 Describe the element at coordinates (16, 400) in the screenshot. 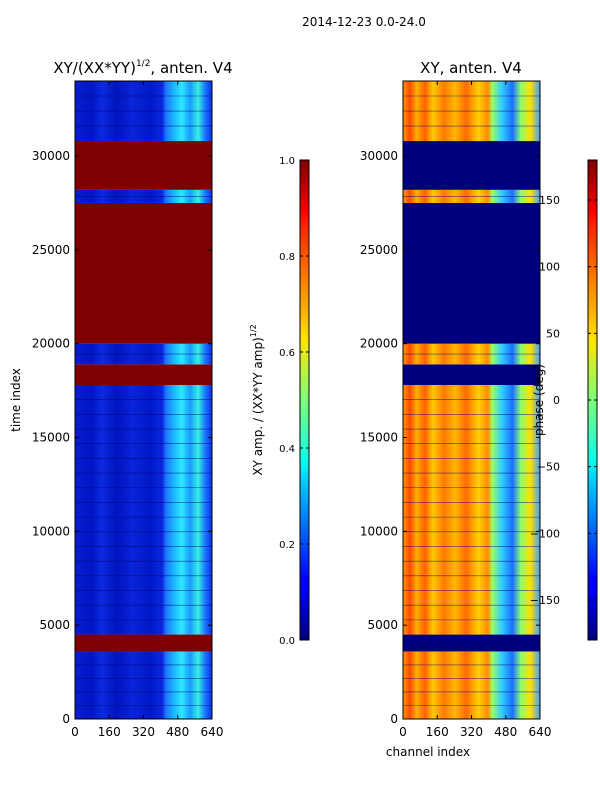

I see `amplitude-y-axis-label: time index` at that location.